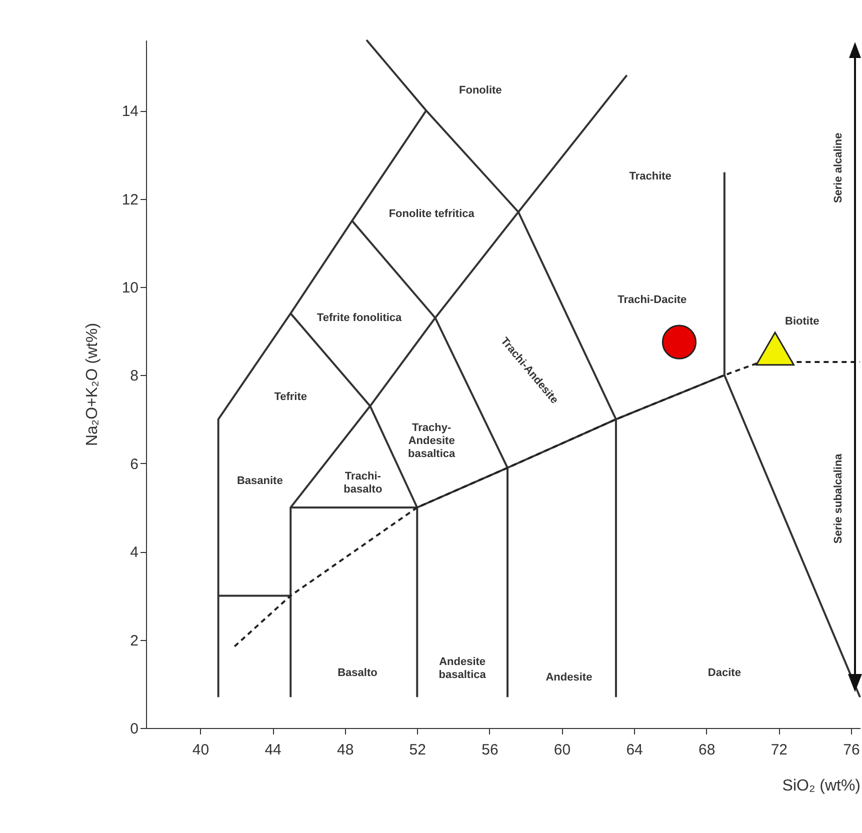 This screenshot has width=862, height=833. What do you see at coordinates (359, 318) in the screenshot?
I see `annotation: Tefrite fonolitica` at bounding box center [359, 318].